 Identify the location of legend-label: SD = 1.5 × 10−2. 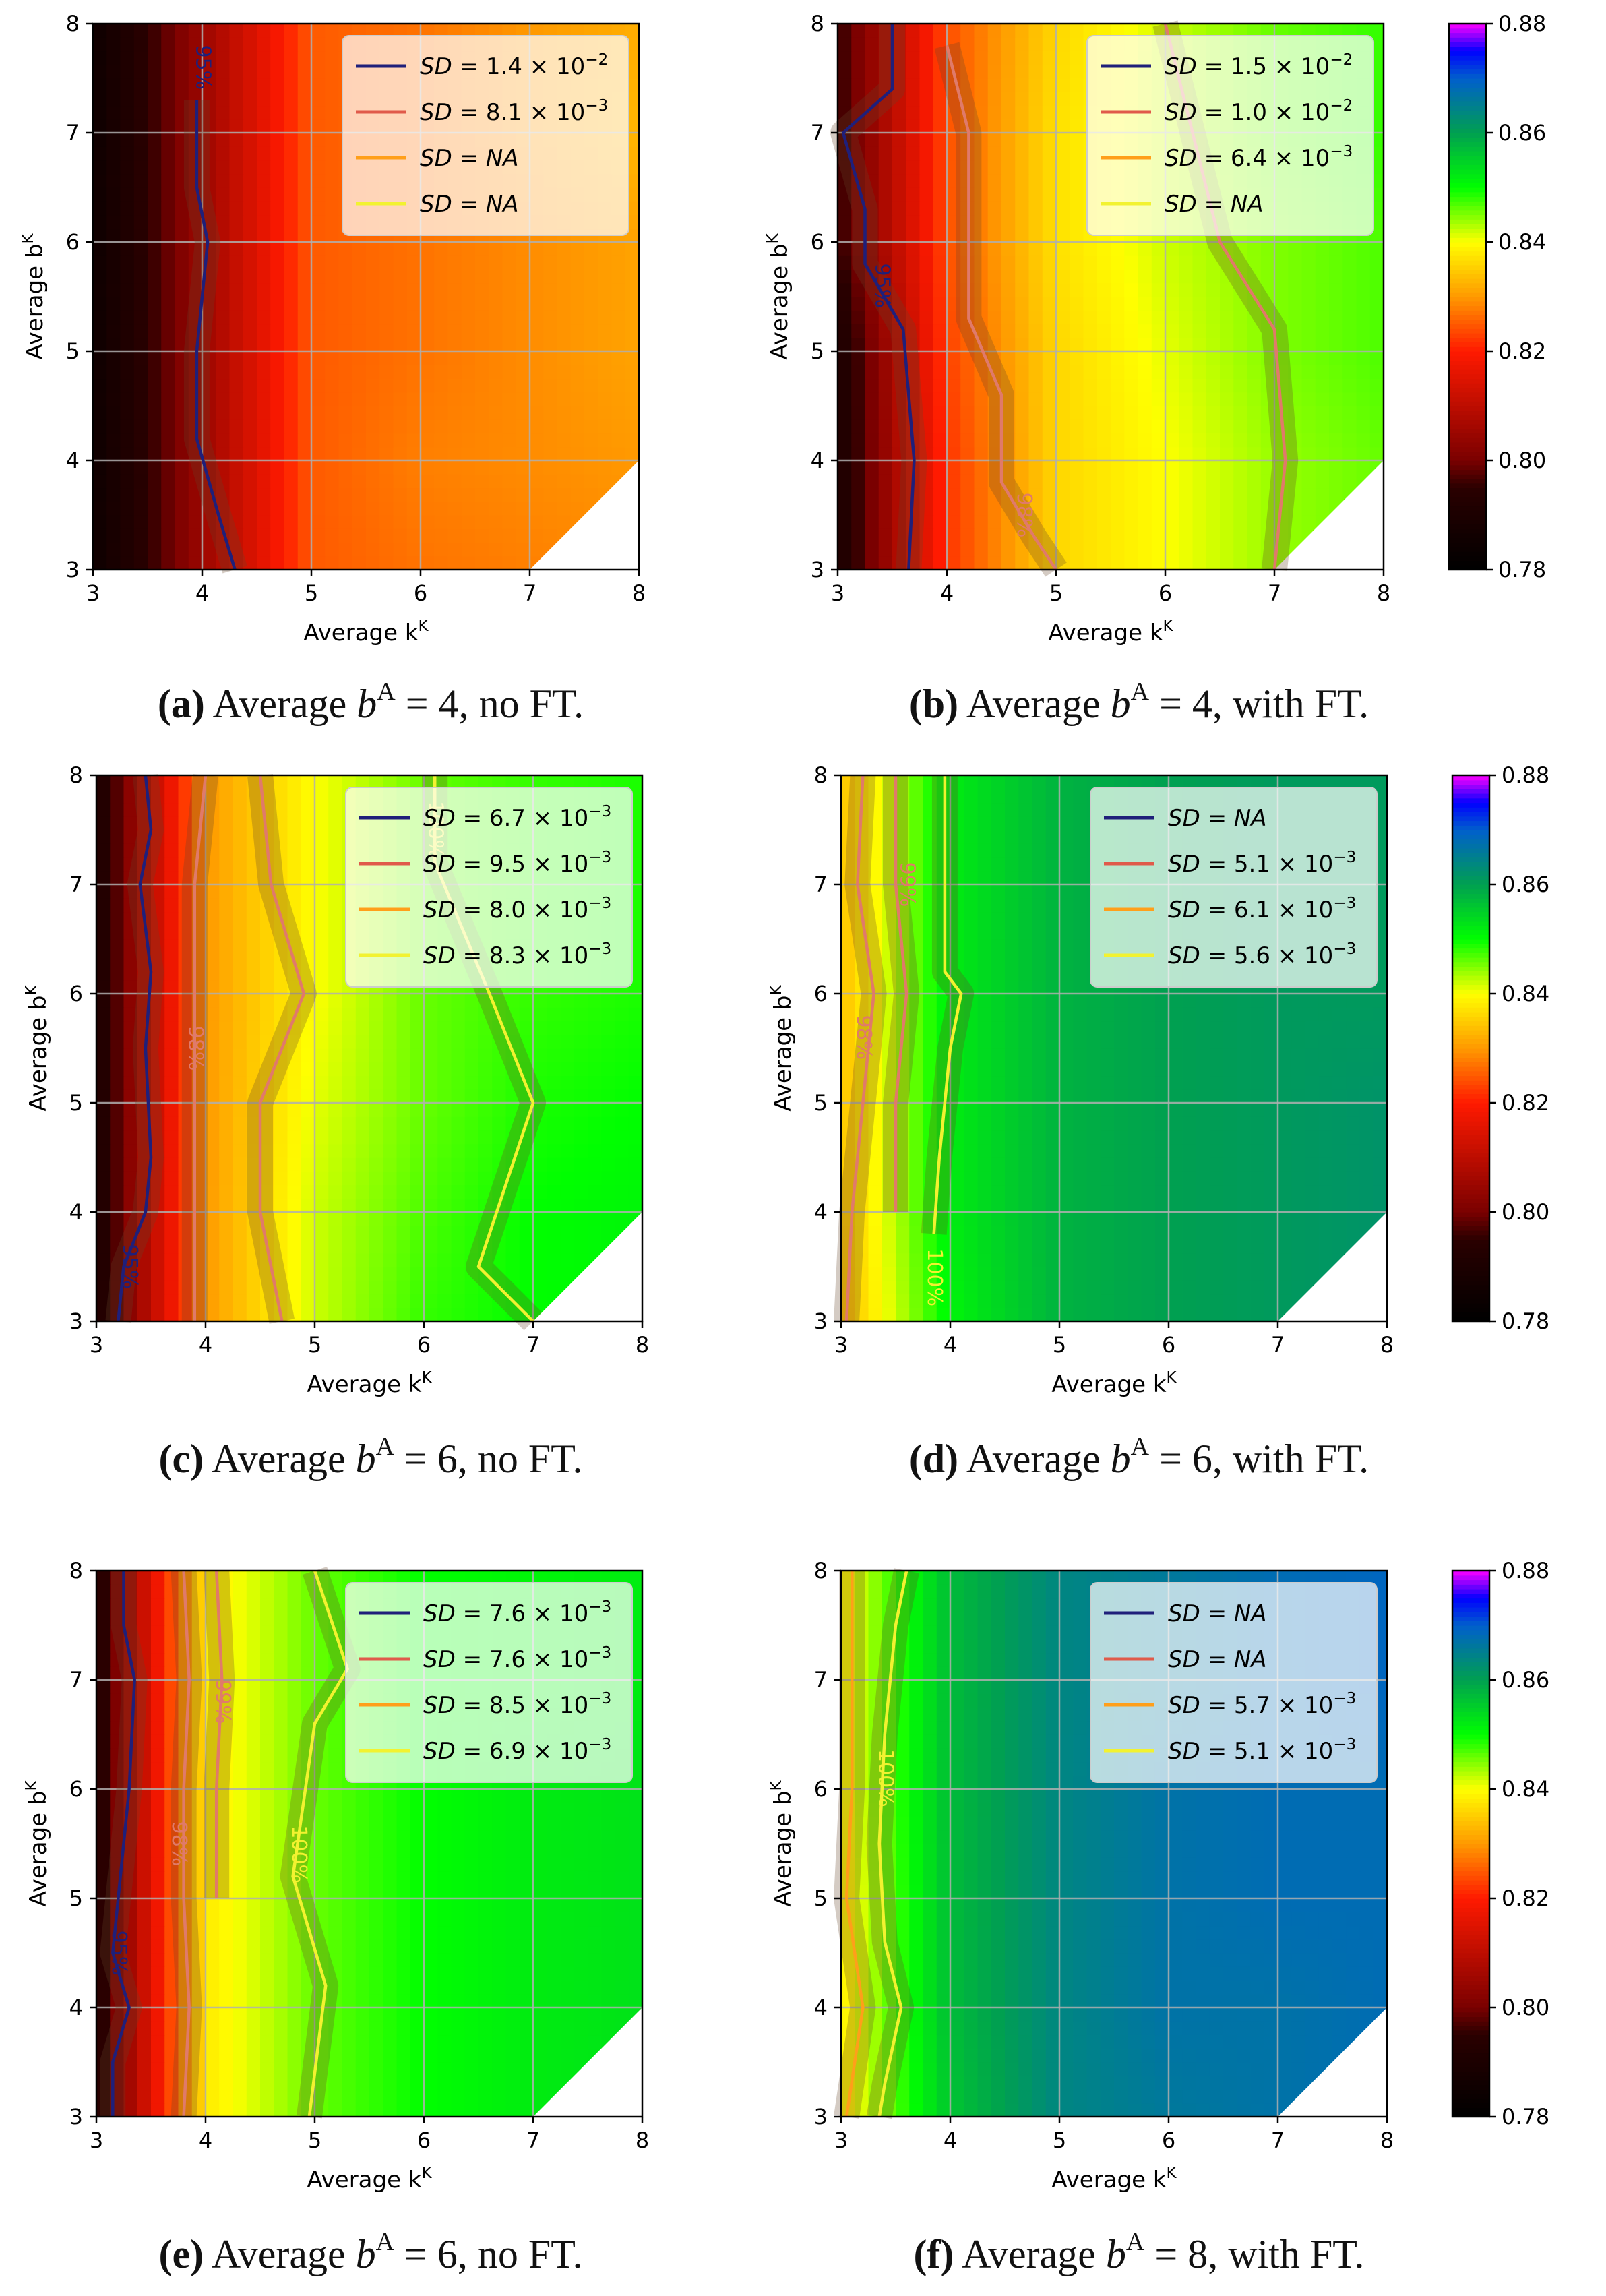
(1259, 65).